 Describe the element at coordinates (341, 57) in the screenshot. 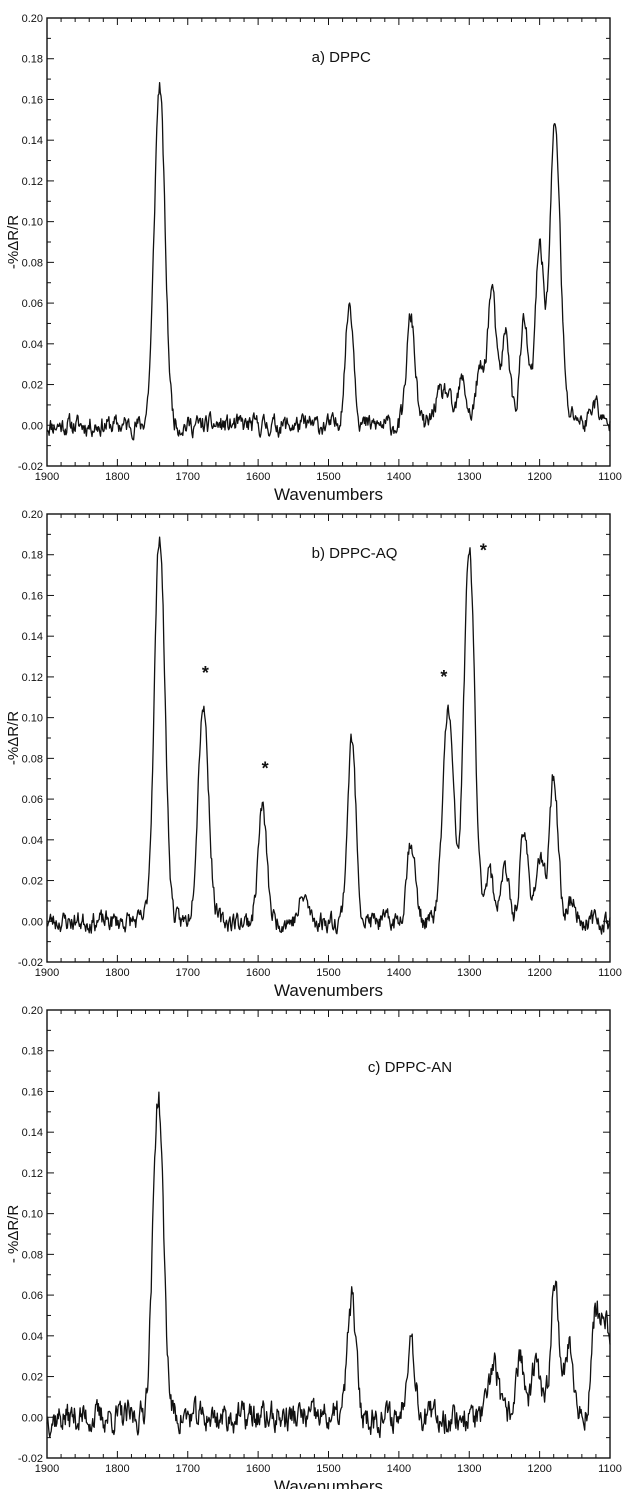

I see `panel-title: a) DPPC` at that location.